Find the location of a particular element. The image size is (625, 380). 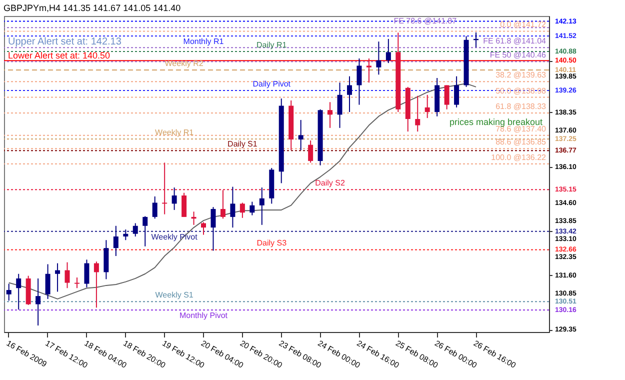

ref-line-label: 100.0 @136.22 is located at coordinates (519, 157).